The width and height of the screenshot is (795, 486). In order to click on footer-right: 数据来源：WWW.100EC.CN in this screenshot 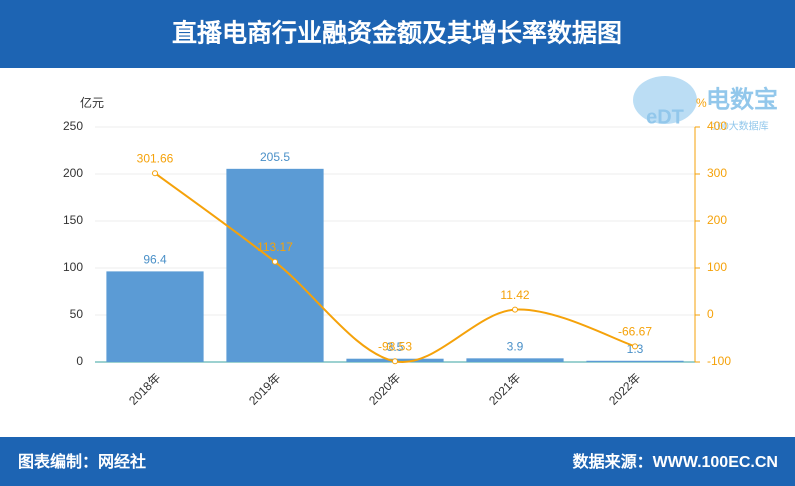, I will do `click(675, 461)`.